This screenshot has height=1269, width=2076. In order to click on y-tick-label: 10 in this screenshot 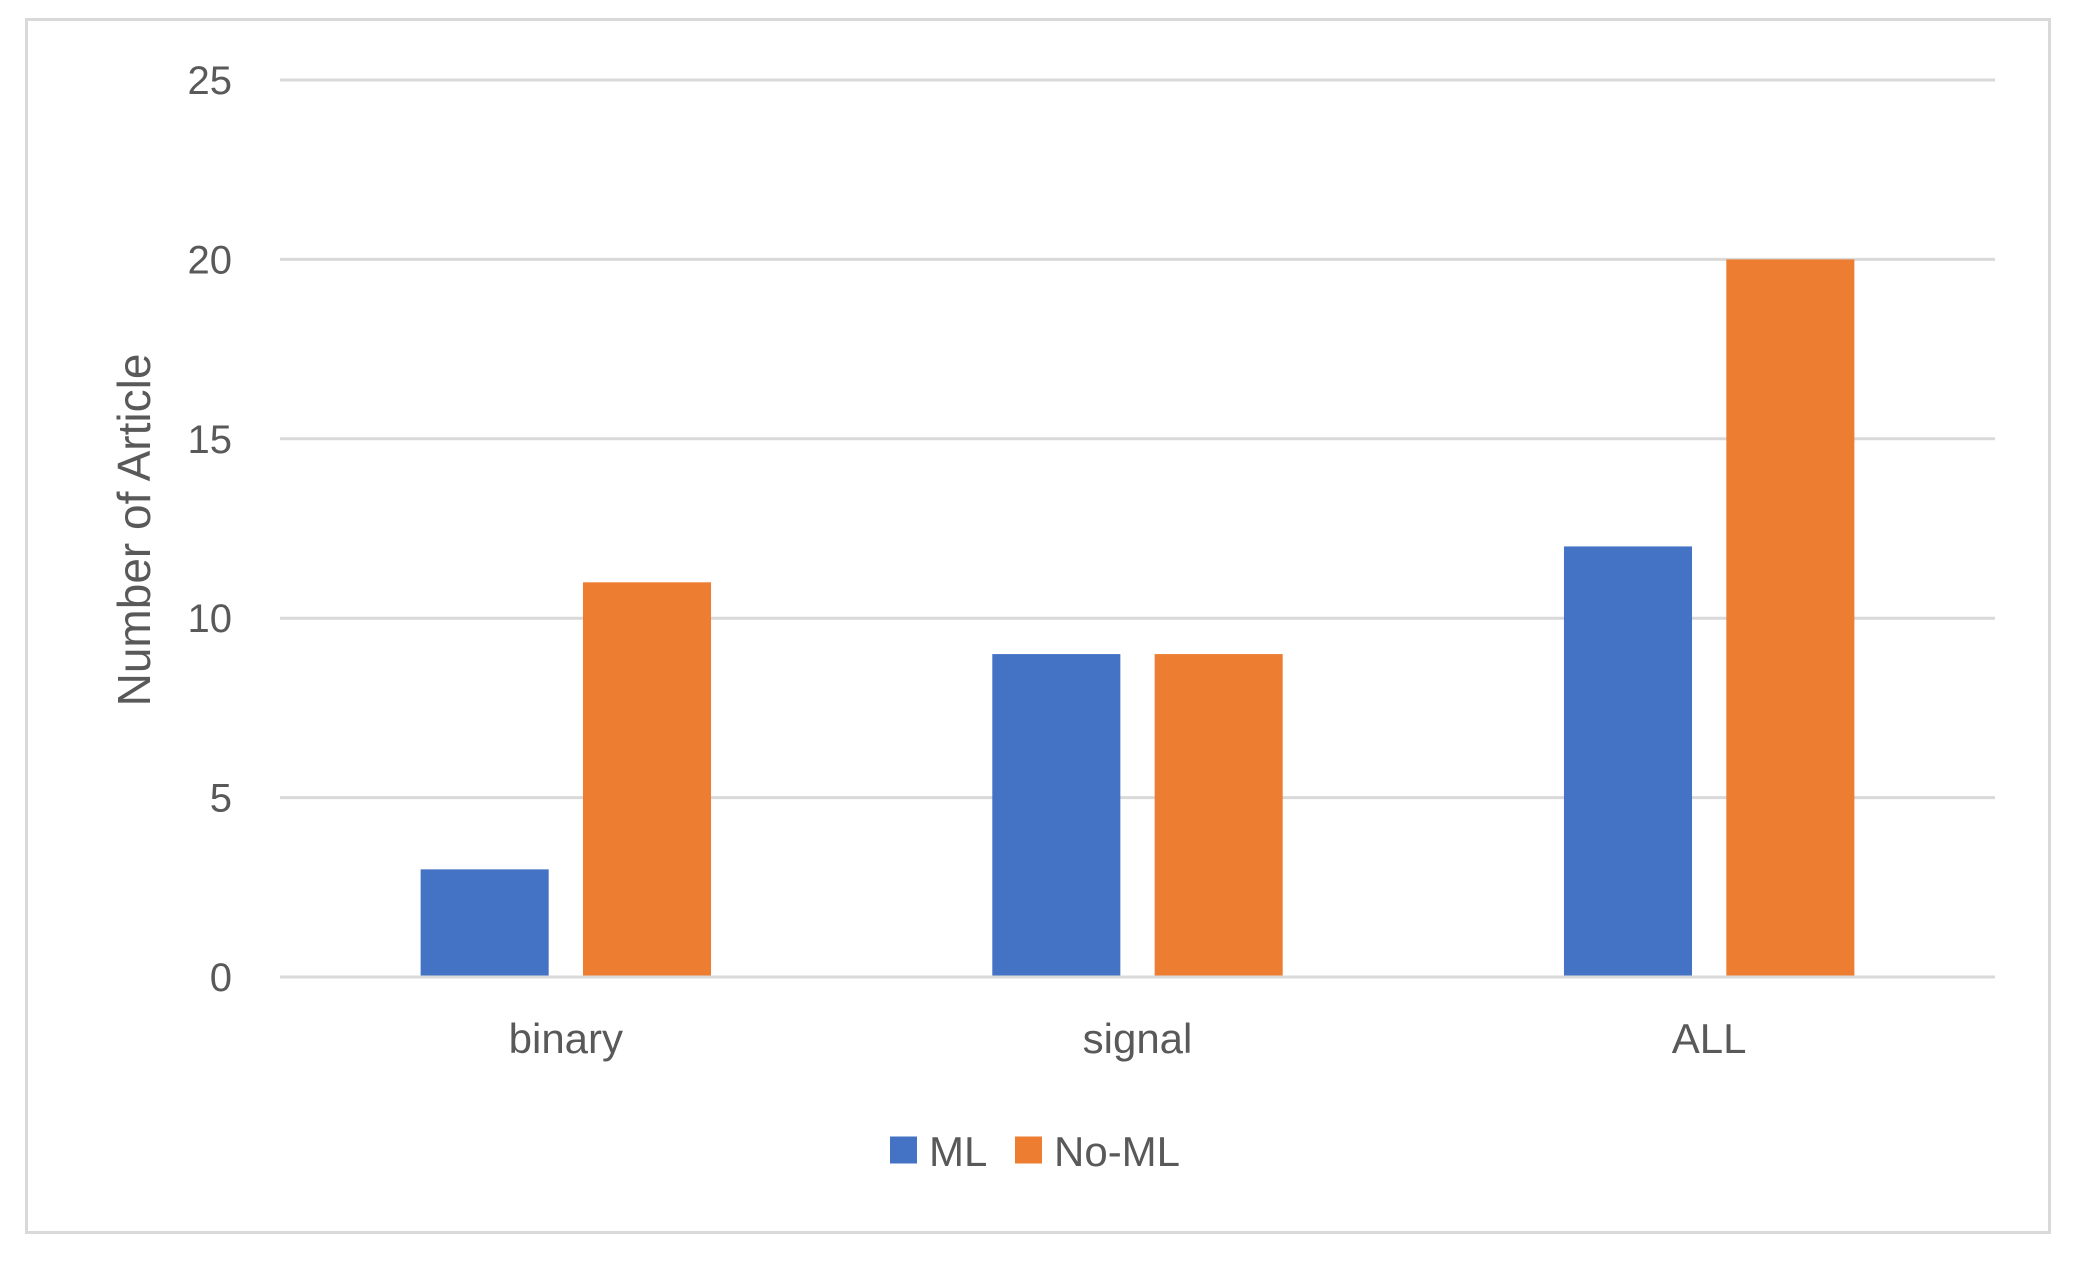, I will do `click(210, 619)`.